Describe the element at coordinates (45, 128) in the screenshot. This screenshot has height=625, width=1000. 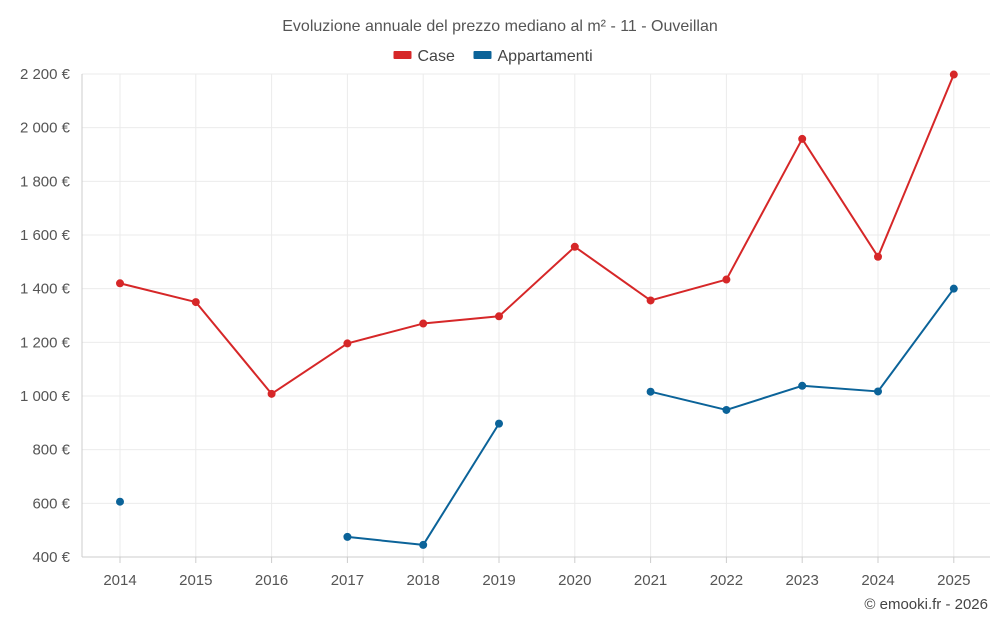
I see `y-tick-label: 2 000 €` at that location.